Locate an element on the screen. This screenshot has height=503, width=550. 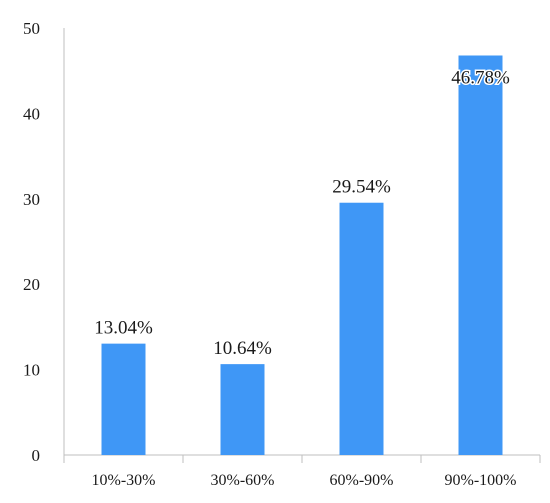
data-label: 10.64% is located at coordinates (242, 348).